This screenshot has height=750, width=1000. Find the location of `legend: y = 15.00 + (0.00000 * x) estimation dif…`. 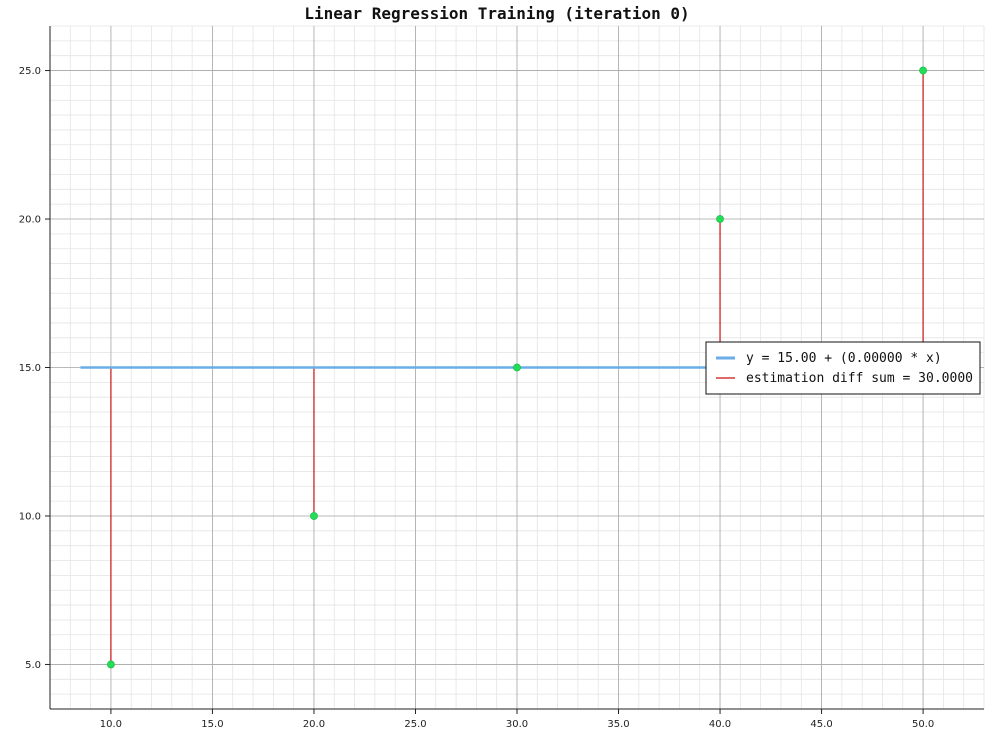

legend: y = 15.00 + (0.00000 * x) estimation dif… is located at coordinates (843, 368).